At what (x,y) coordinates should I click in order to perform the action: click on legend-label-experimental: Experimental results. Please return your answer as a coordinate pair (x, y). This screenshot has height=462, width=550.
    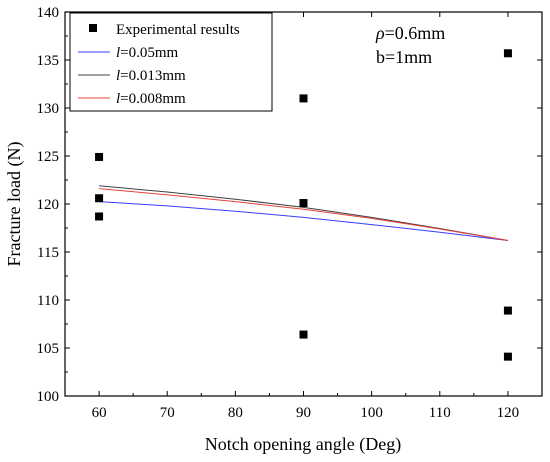
    Looking at the image, I should click on (178, 30).